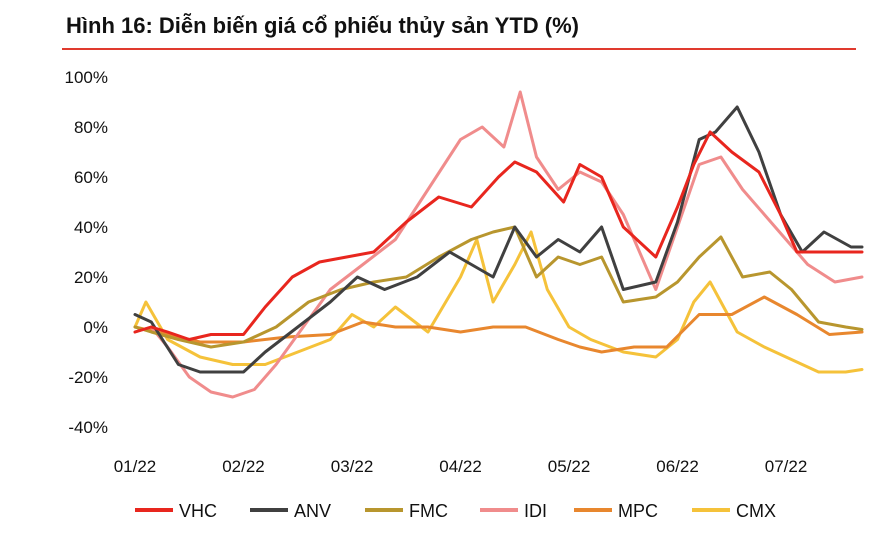  I want to click on y-tick-label: 40%, so click(91, 227).